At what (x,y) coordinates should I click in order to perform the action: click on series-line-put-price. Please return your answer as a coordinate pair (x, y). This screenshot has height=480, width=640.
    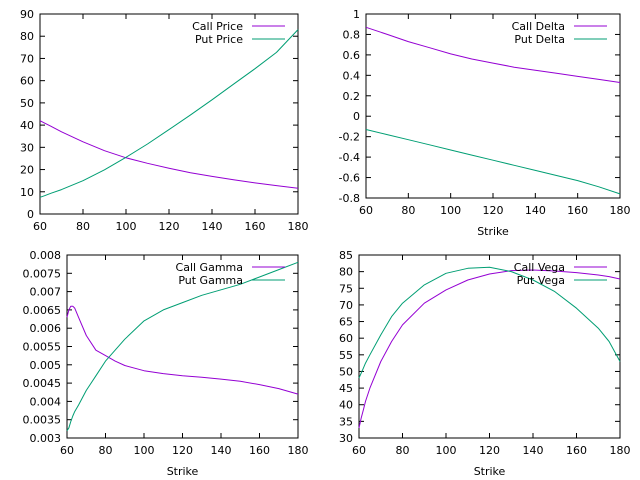
    Looking at the image, I should click on (169, 113).